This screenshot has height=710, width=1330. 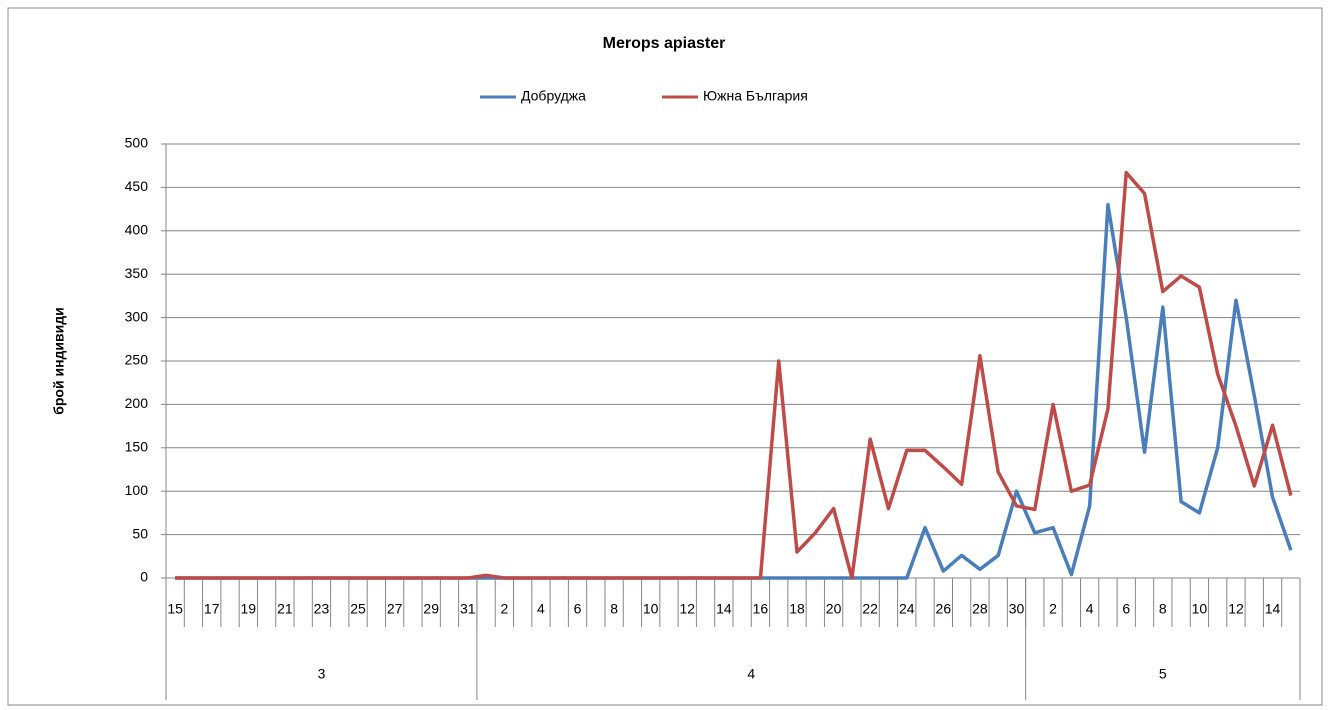 What do you see at coordinates (212, 609) in the screenshot?
I see `x-tick-label: 17` at bounding box center [212, 609].